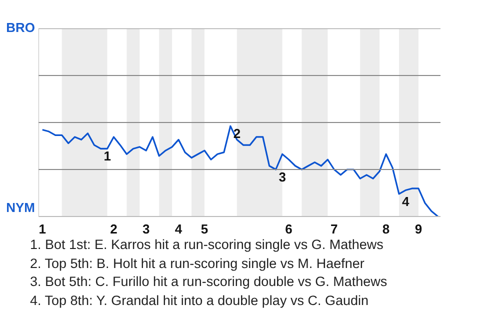  What do you see at coordinates (386, 229) in the screenshot?
I see `x-tick-label: 8` at bounding box center [386, 229].